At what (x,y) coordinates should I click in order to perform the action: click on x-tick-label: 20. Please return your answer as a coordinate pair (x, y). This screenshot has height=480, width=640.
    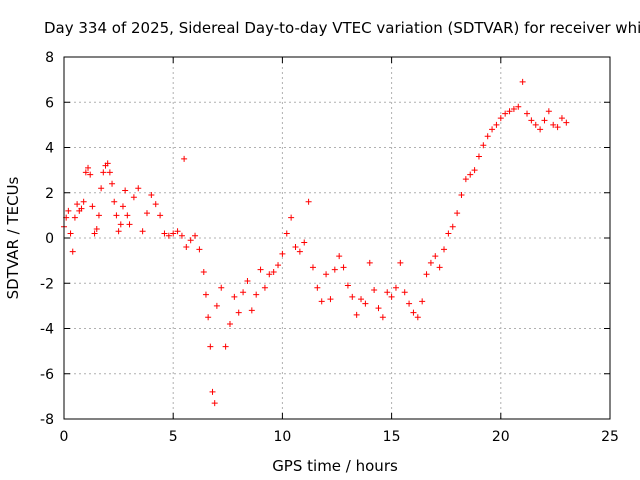
    Looking at the image, I should click on (501, 437).